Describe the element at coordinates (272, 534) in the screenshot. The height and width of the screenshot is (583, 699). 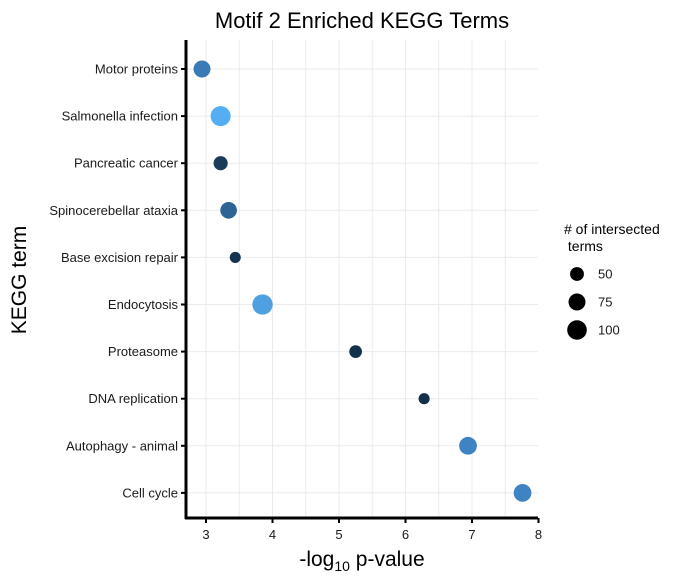
I see `x-tick-label: 4` at that location.